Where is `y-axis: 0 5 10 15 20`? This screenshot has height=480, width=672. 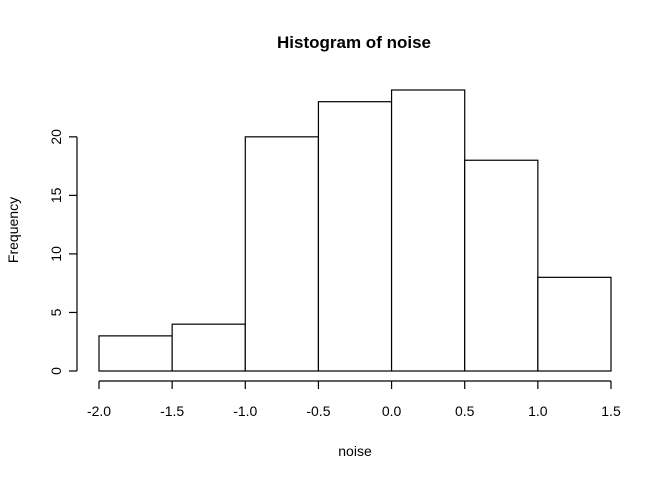 y-axis: 0 5 10 15 20 is located at coordinates (63, 252).